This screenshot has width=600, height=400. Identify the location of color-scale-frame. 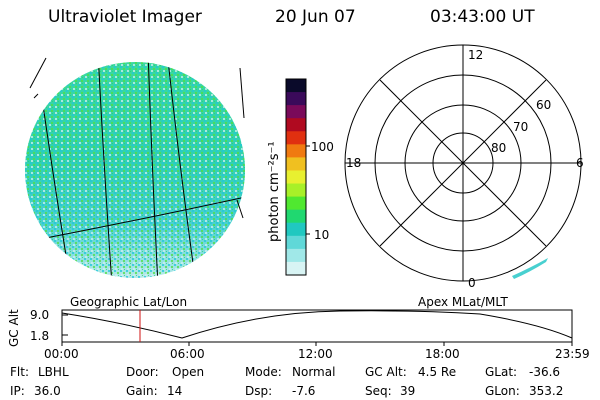
(296, 177).